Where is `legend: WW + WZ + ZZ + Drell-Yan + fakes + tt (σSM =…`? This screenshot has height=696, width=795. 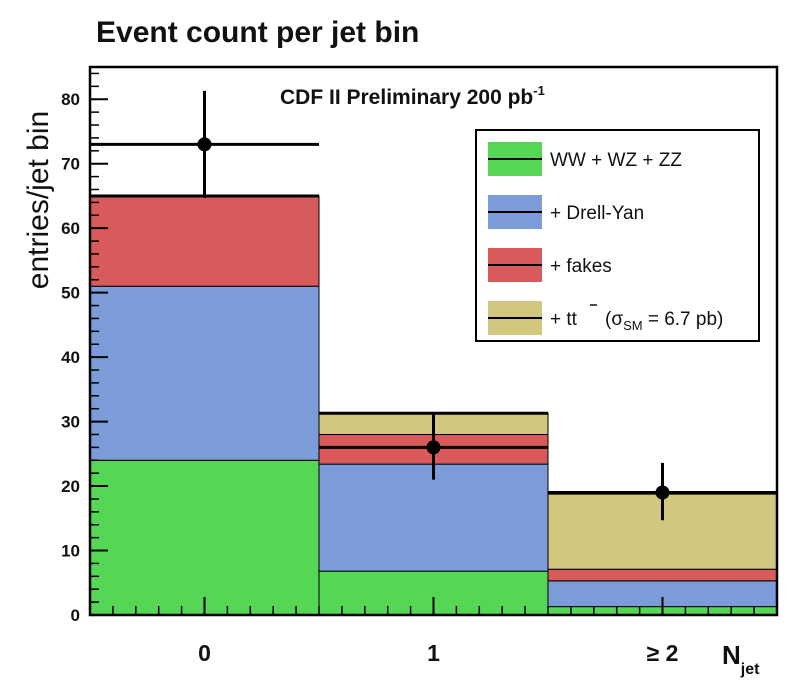
legend: WW + WZ + ZZ + Drell-Yan + fakes + tt (σSM =… is located at coordinates (617, 235).